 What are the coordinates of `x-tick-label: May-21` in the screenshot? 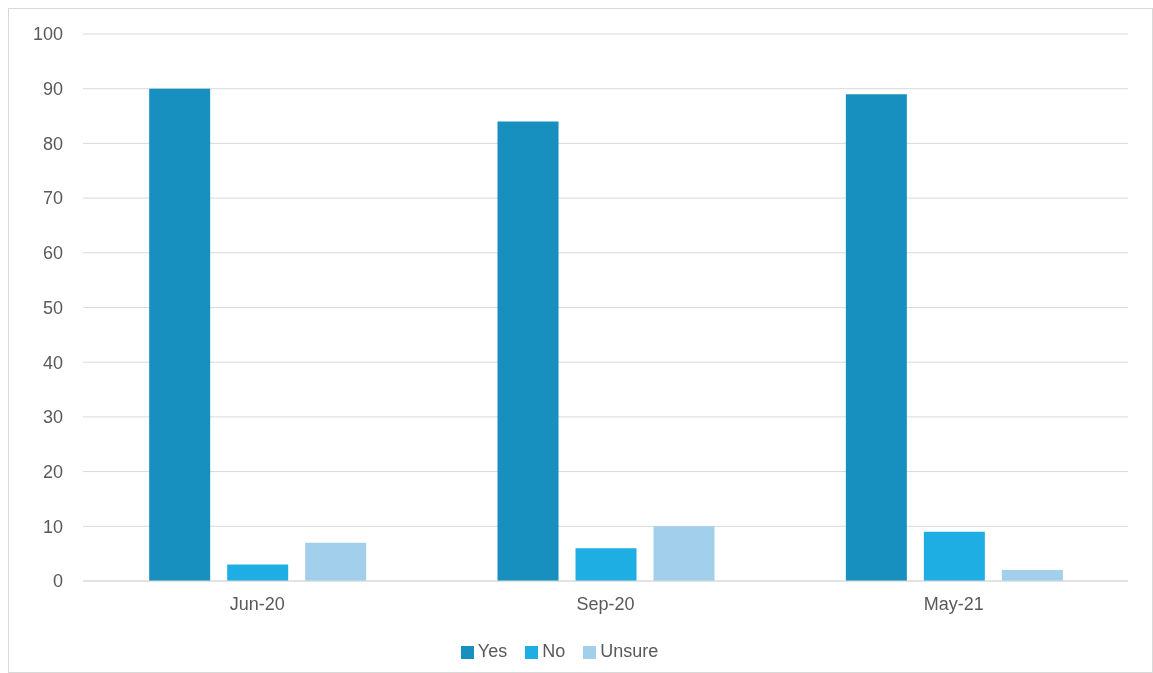 It's located at (953, 603).